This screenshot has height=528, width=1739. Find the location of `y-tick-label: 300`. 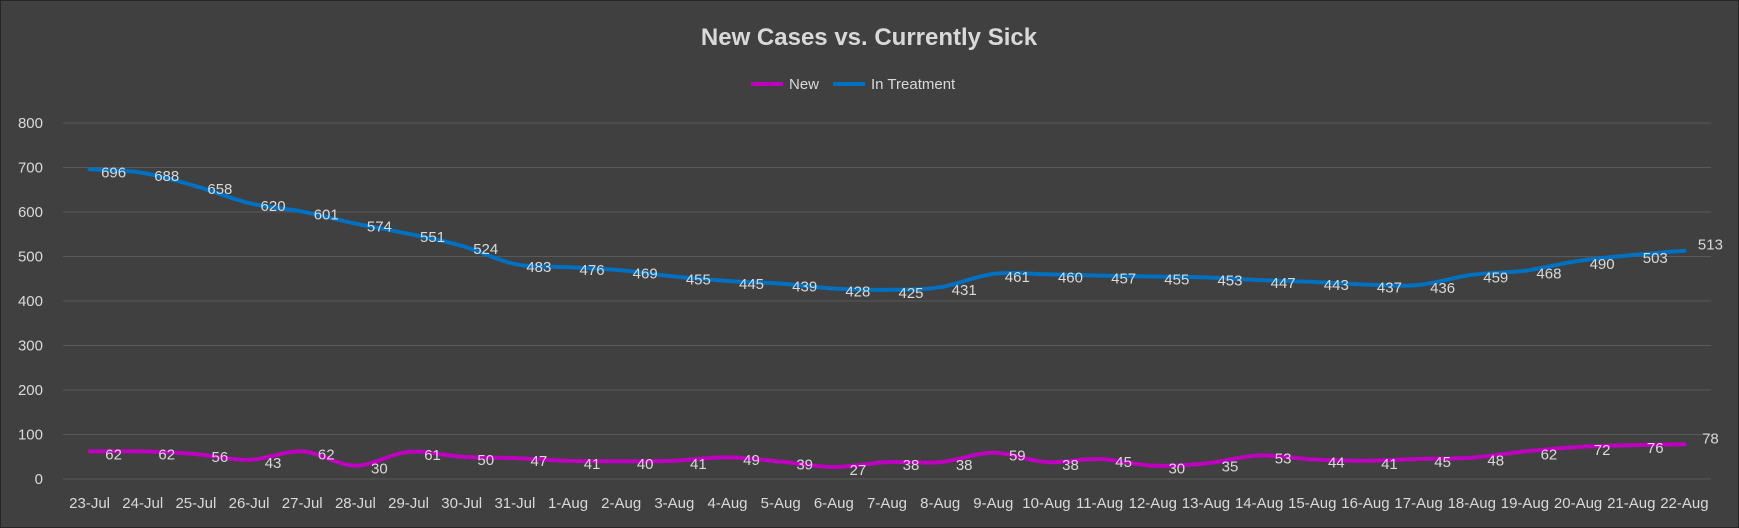

y-tick-label: 300 is located at coordinates (30, 346).